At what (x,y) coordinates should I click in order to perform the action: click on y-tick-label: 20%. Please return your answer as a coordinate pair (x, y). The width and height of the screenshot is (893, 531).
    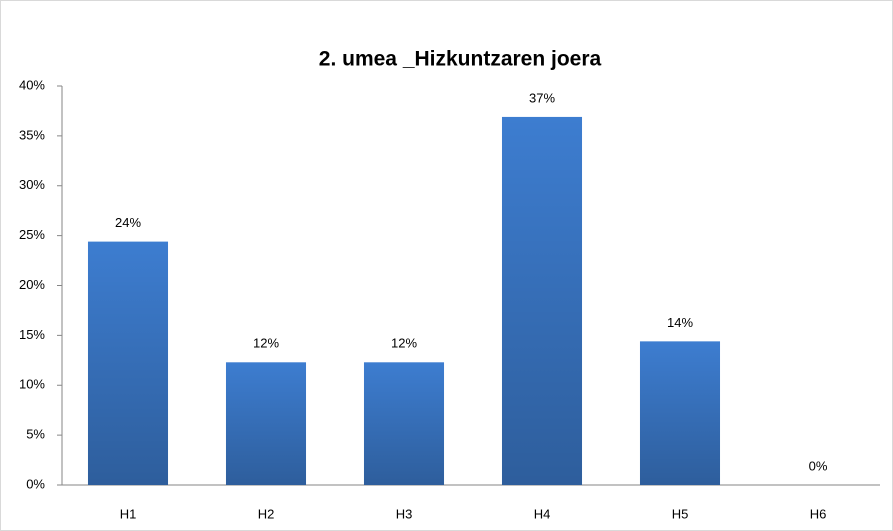
    Looking at the image, I should click on (32, 284).